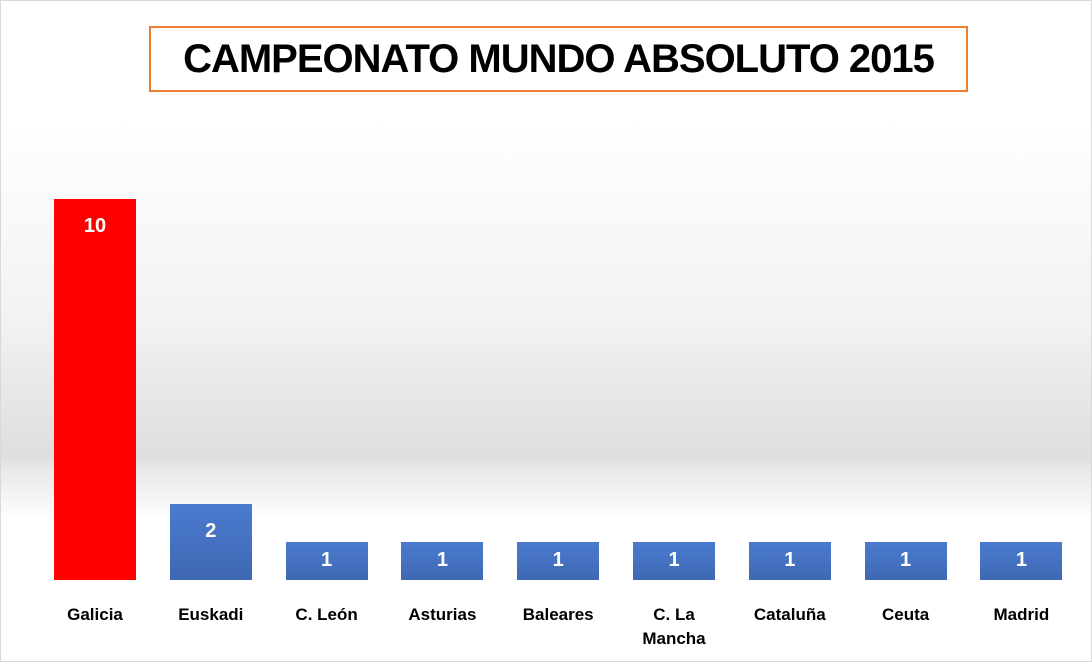 The width and height of the screenshot is (1092, 662). What do you see at coordinates (442, 614) in the screenshot?
I see `x-tick-label: Asturias` at bounding box center [442, 614].